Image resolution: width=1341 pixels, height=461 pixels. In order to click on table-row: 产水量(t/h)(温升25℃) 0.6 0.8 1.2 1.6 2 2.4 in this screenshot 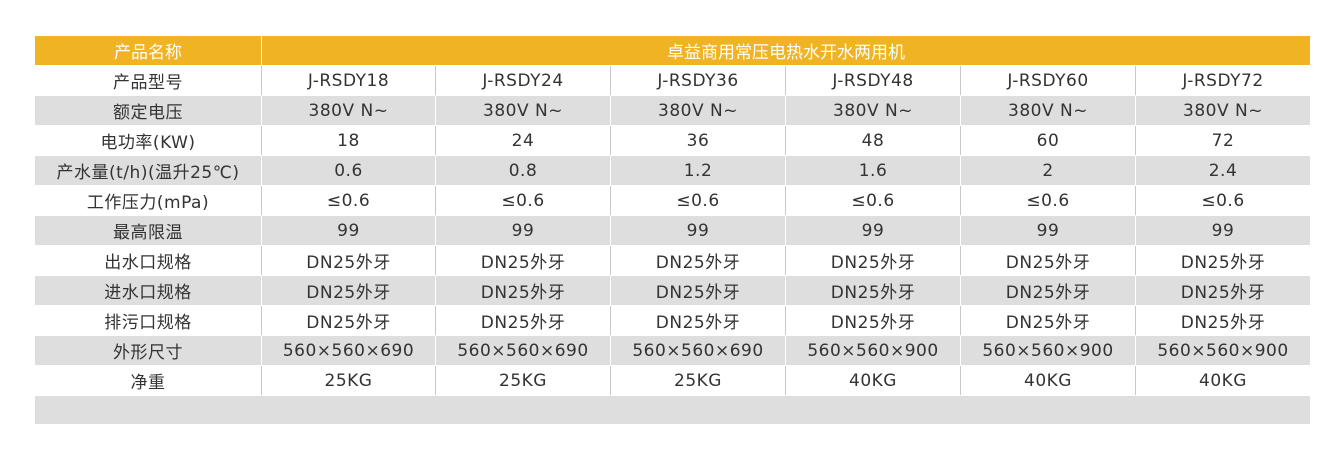, I will do `click(672, 170)`.